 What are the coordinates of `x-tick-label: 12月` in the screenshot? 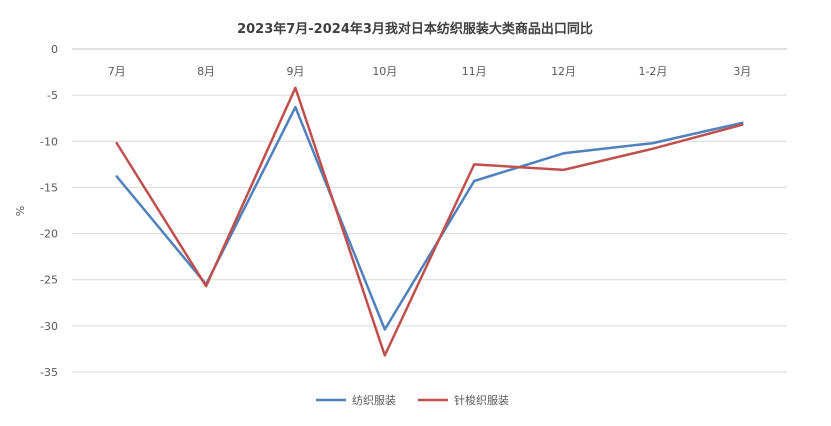 It's located at (563, 71).